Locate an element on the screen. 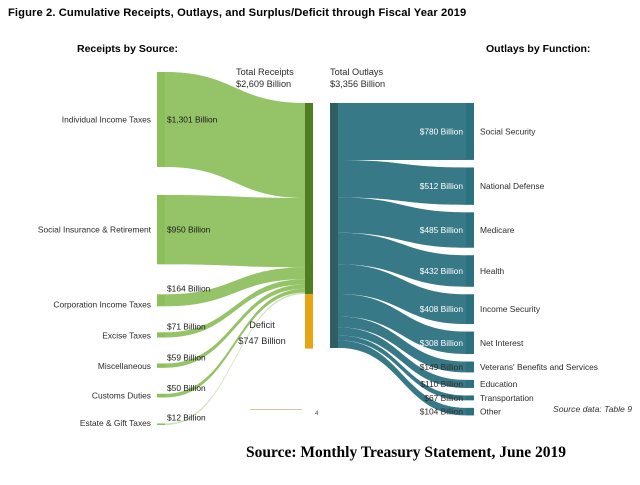 This screenshot has width=640, height=485. receipt-source-label-3: Excise Taxes is located at coordinates (126, 335).